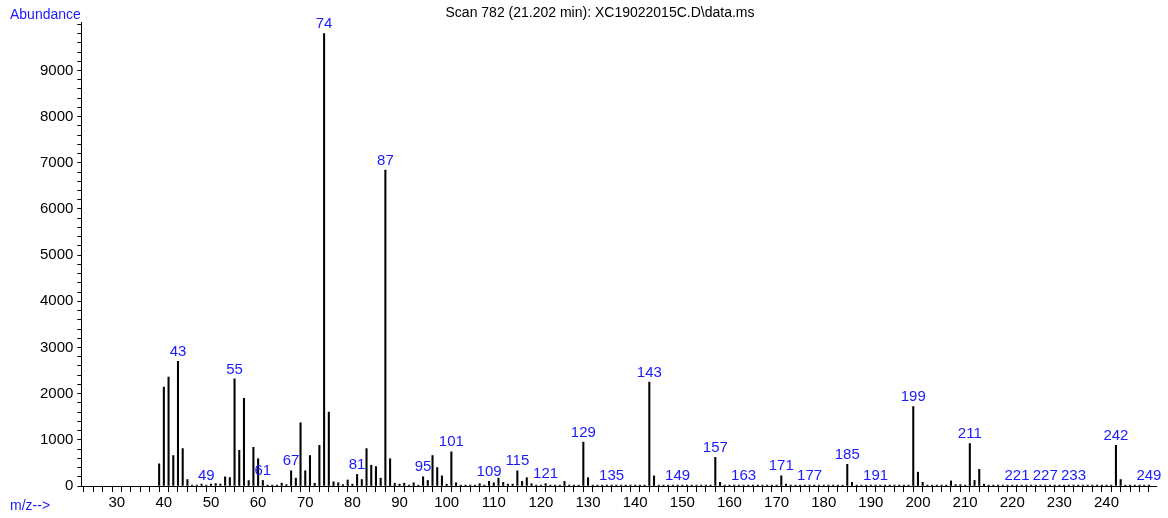 This screenshot has height=518, width=1168. What do you see at coordinates (871, 502) in the screenshot?
I see `x-tick-label: 190` at bounding box center [871, 502].